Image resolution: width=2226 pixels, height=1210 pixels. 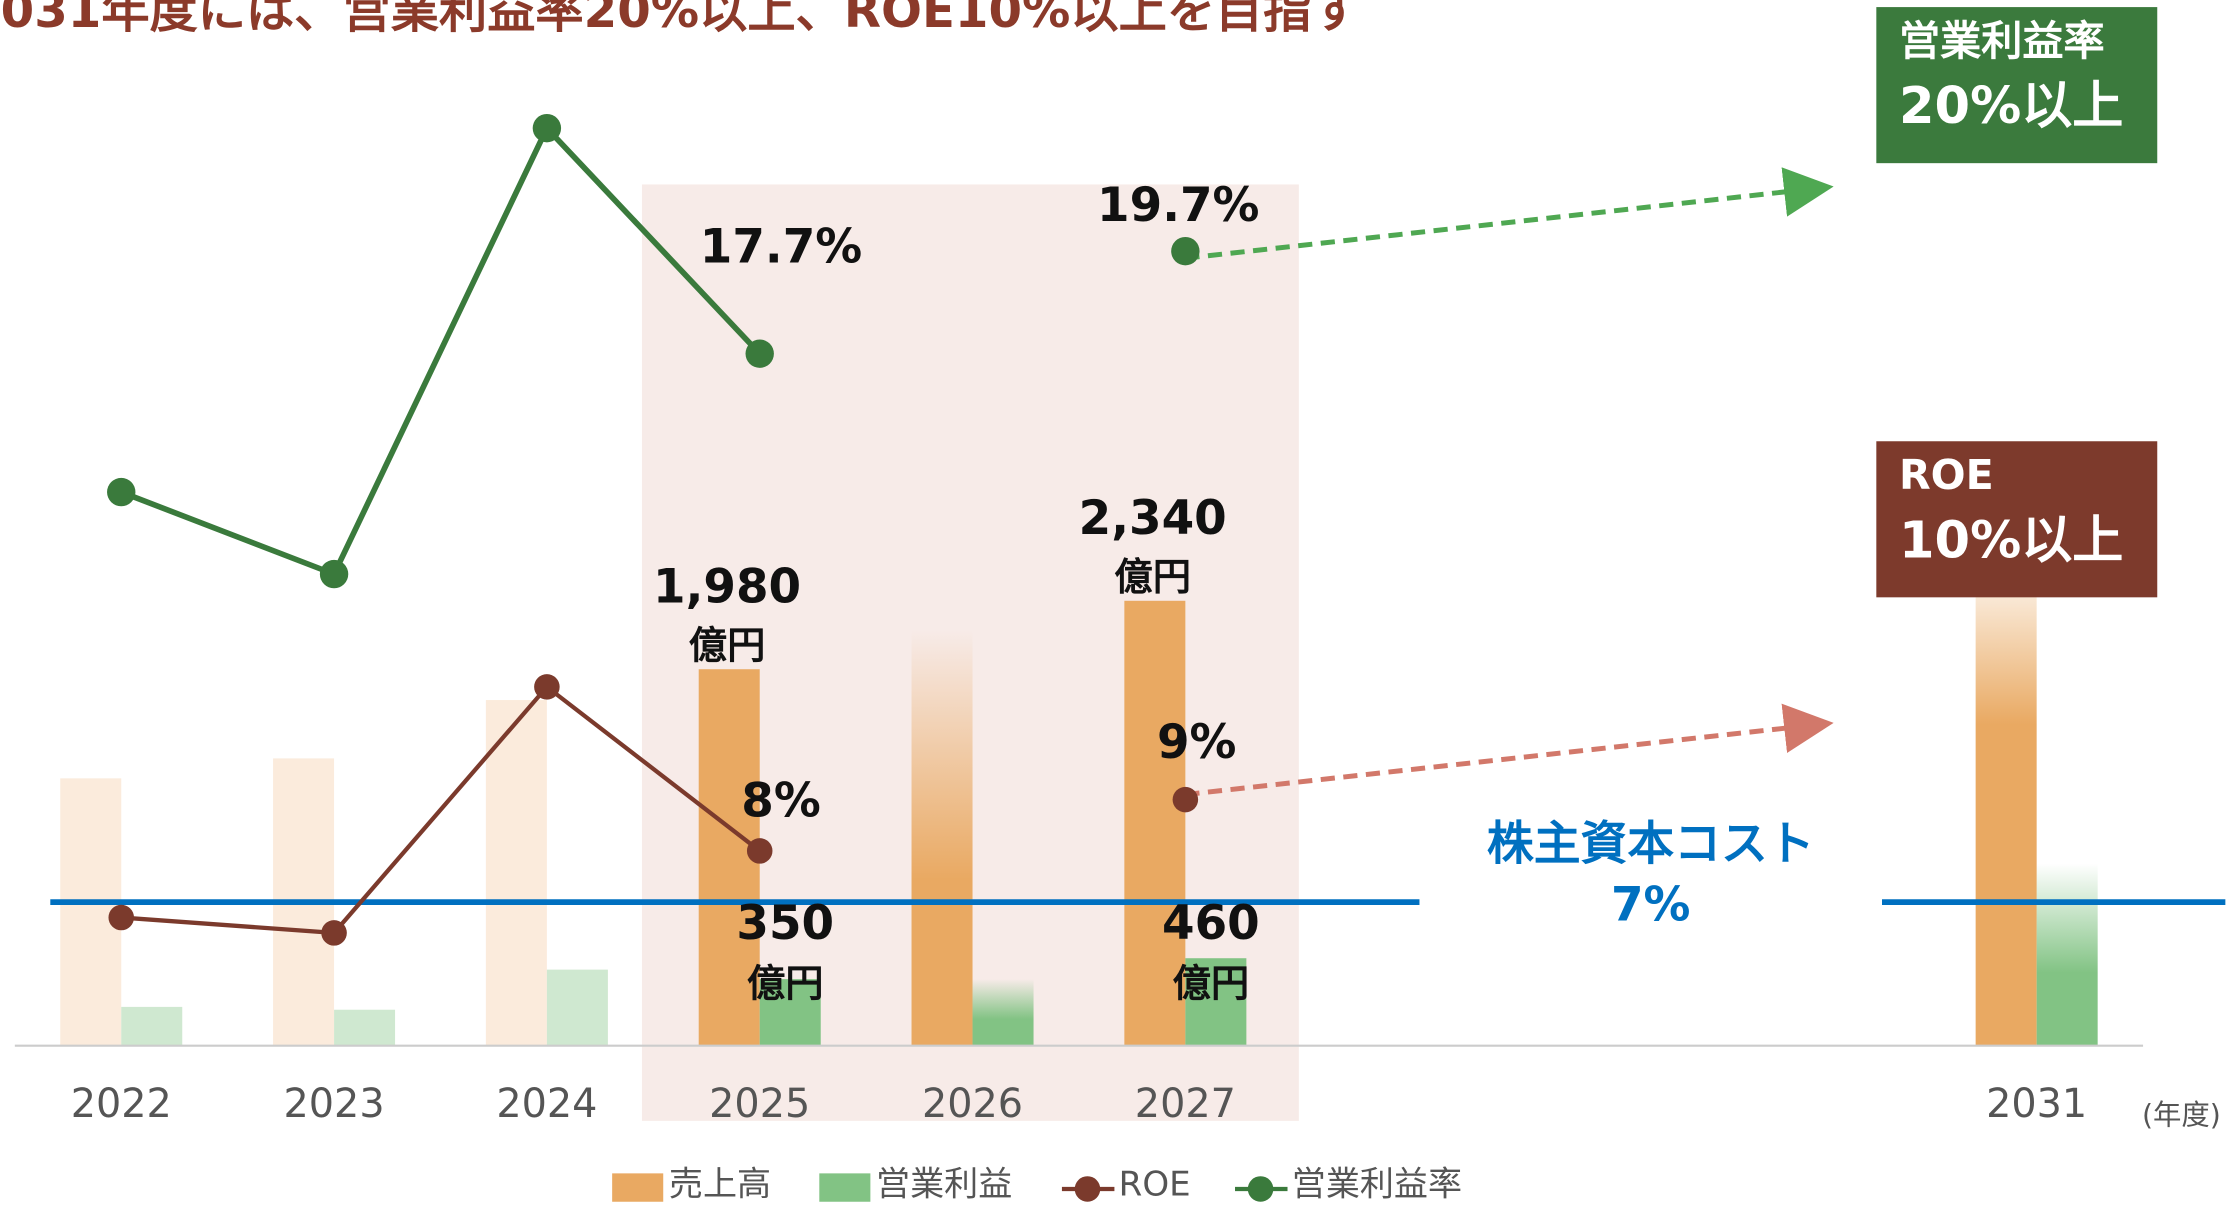 I want to click on data-label: 9%, so click(x=1196, y=743).